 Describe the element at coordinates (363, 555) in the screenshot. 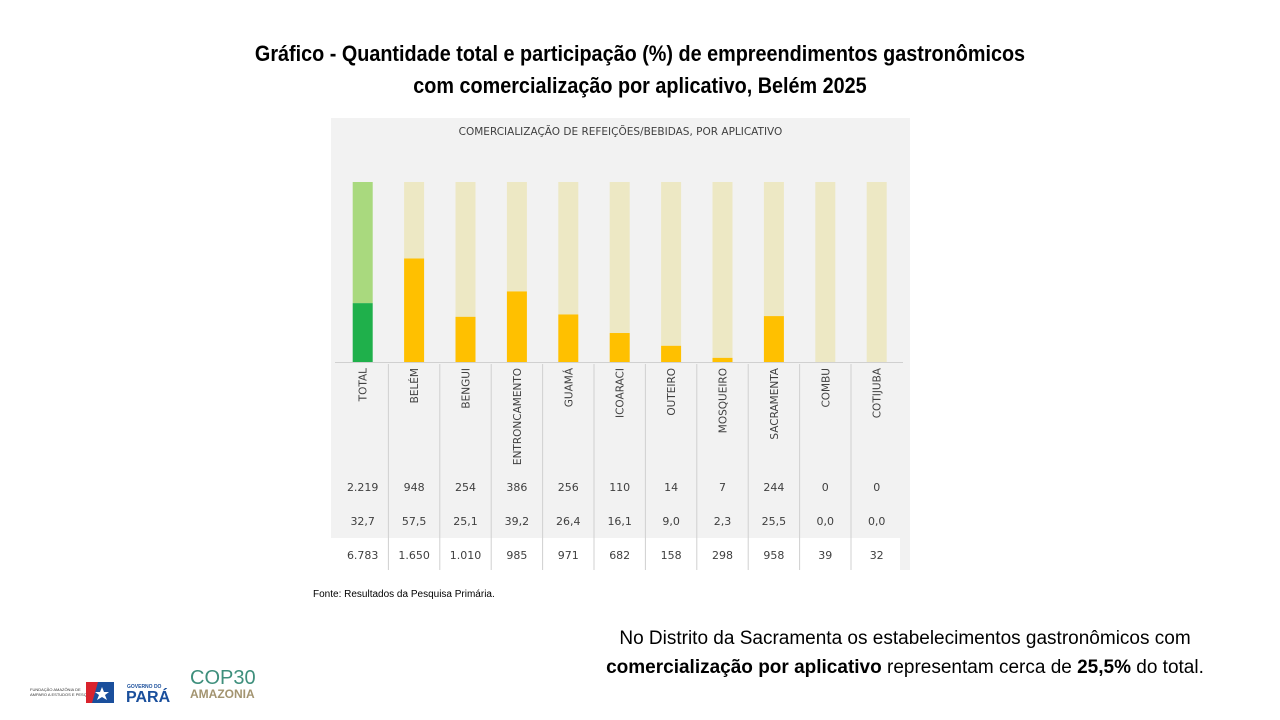

I see `table-cell: 6.783` at that location.